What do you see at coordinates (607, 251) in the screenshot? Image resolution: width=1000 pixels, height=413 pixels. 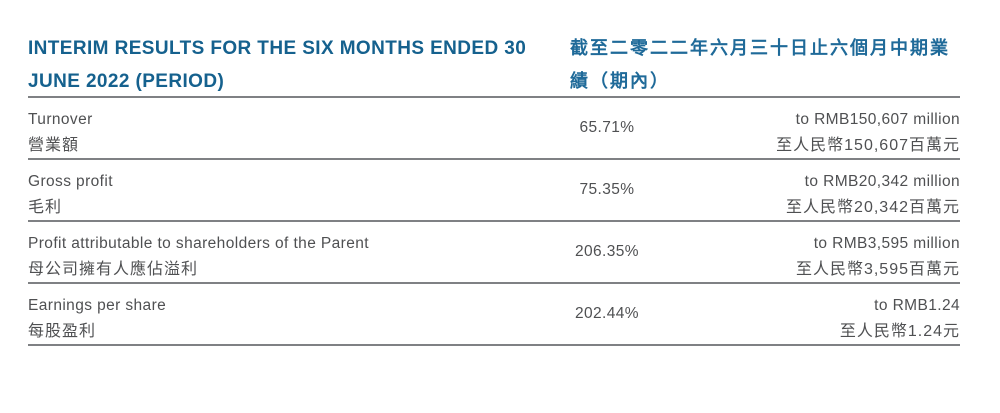 I see `row-change-percent: 206.35%` at bounding box center [607, 251].